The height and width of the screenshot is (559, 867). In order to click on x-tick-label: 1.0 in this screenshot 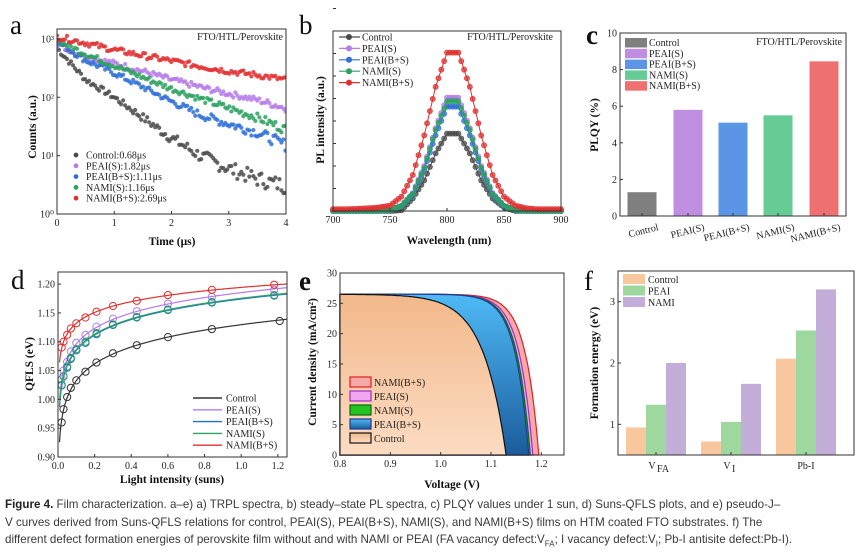, I will do `click(241, 466)`.